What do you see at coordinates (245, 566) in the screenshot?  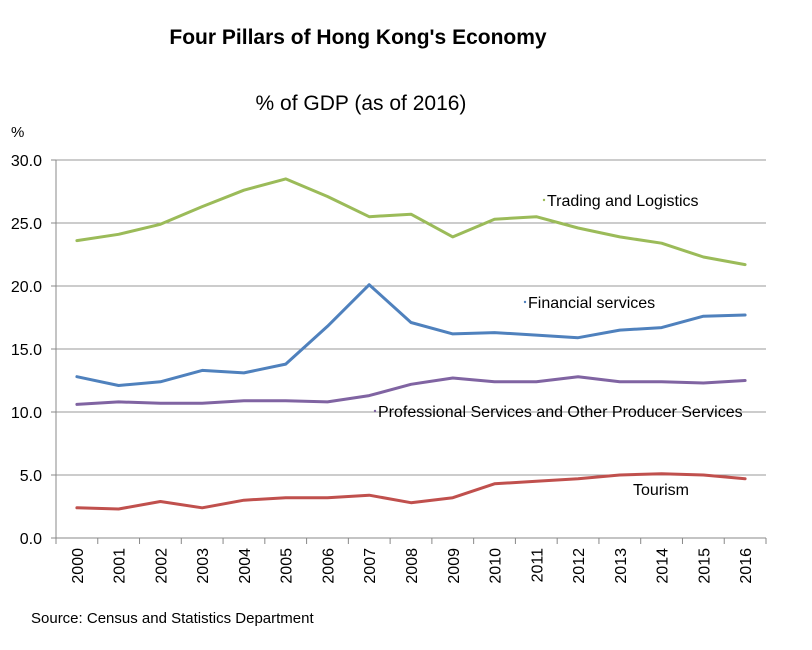 I see `x-tick-label: 2004` at bounding box center [245, 566].